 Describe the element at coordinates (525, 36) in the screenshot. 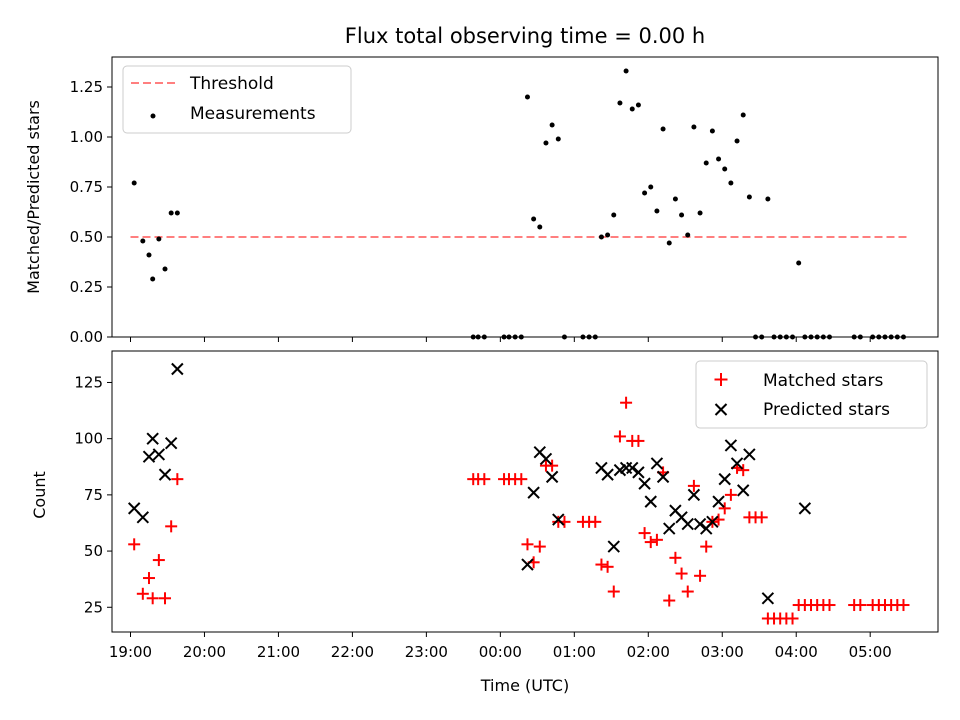

I see `chart-title: Flux total observing time = 0.00 h` at that location.